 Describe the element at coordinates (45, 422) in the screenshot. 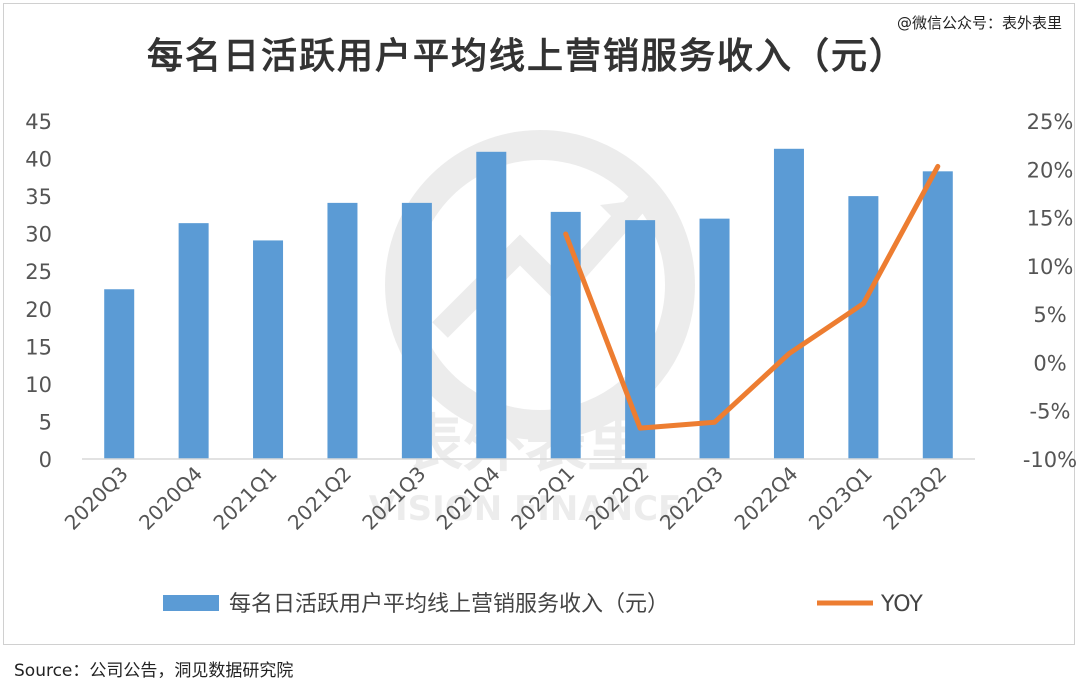

I see `y-left-tick-label: 5` at that location.